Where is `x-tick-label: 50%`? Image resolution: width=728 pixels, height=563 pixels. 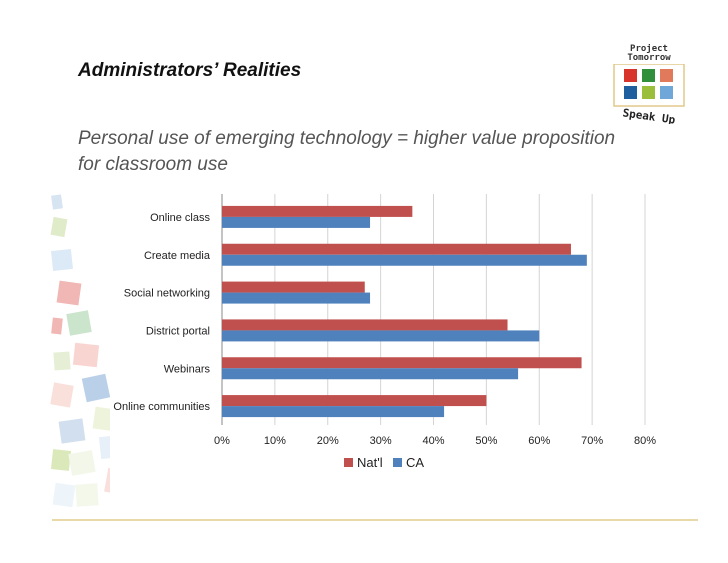 x-tick-label: 50% is located at coordinates (486, 441).